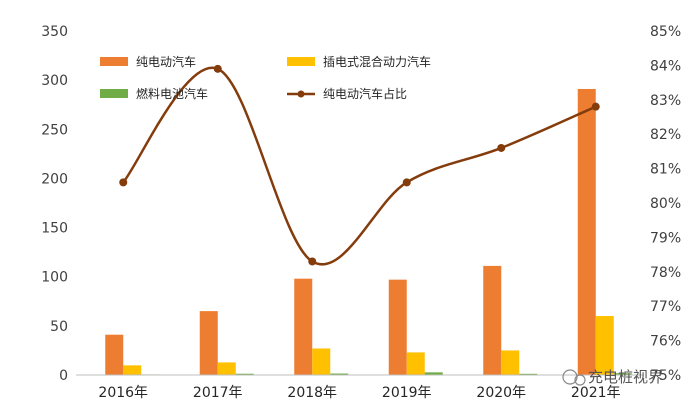  What do you see at coordinates (665, 66) in the screenshot?
I see `y-right-tick: 84%` at bounding box center [665, 66].